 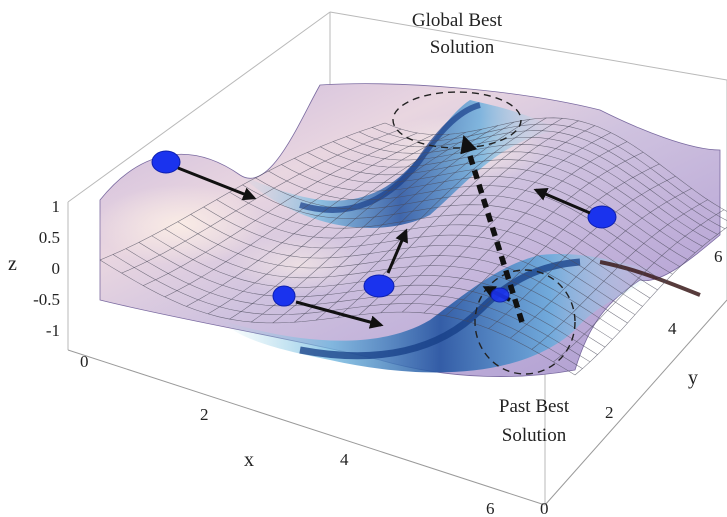 I want to click on z-tick-0: 0, so click(x=56, y=268).